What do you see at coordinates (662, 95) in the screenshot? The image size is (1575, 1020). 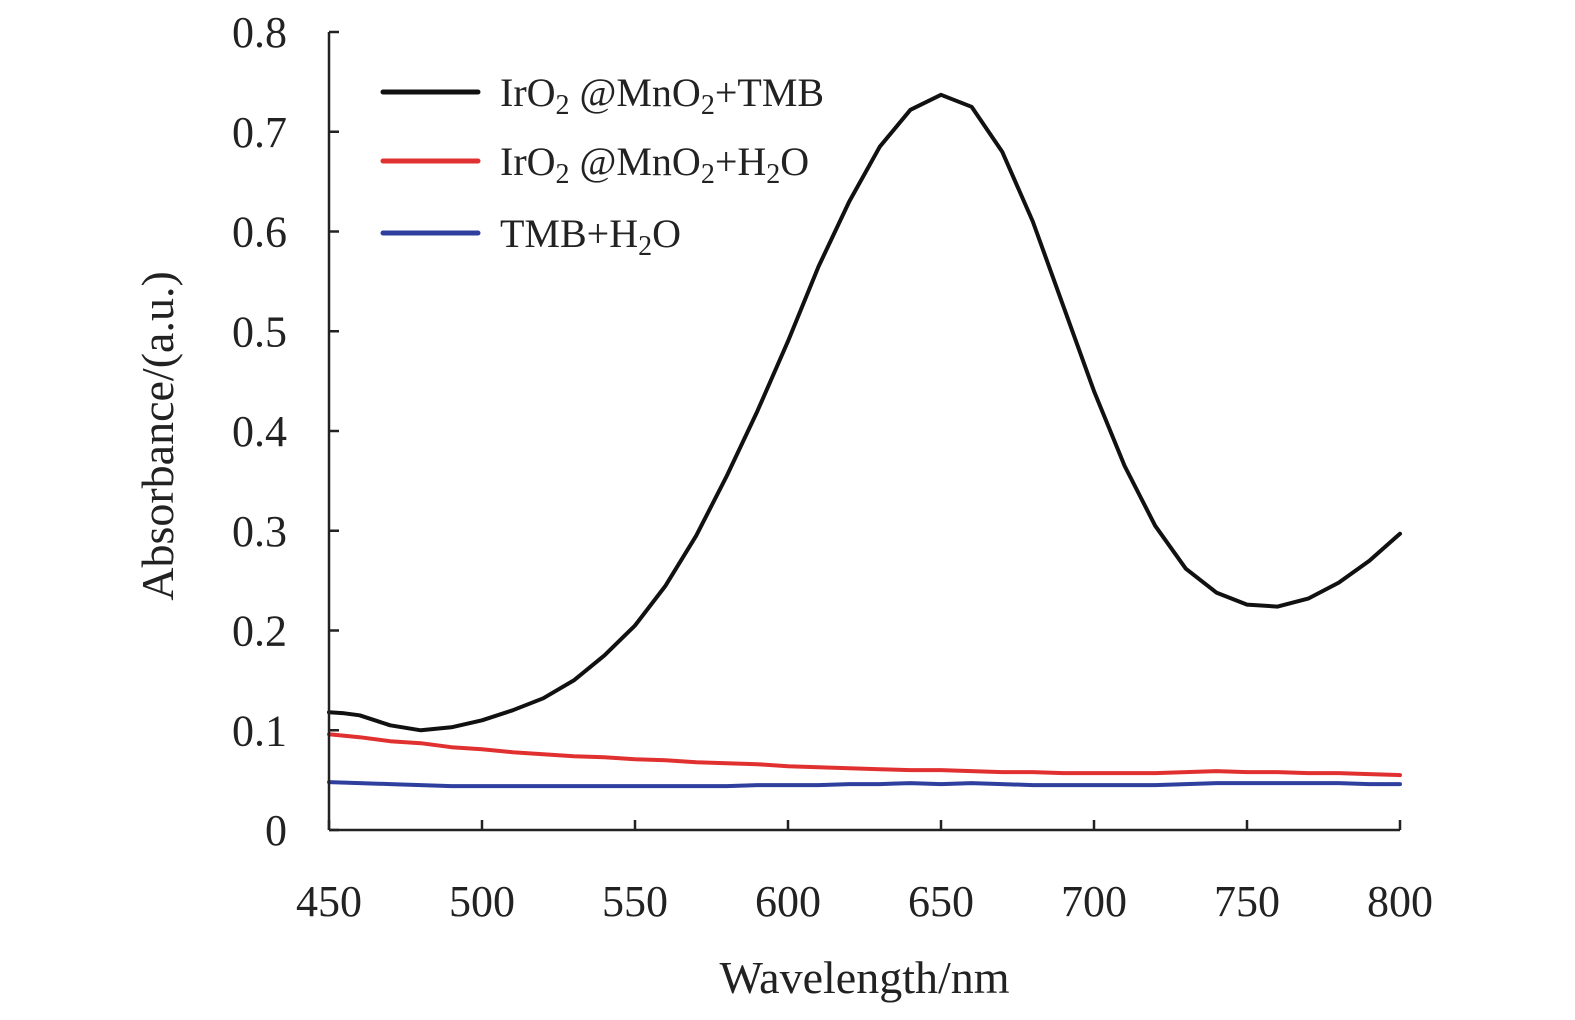 I see `legend-label-0: IrO2 @MnO2+TMB` at bounding box center [662, 95].